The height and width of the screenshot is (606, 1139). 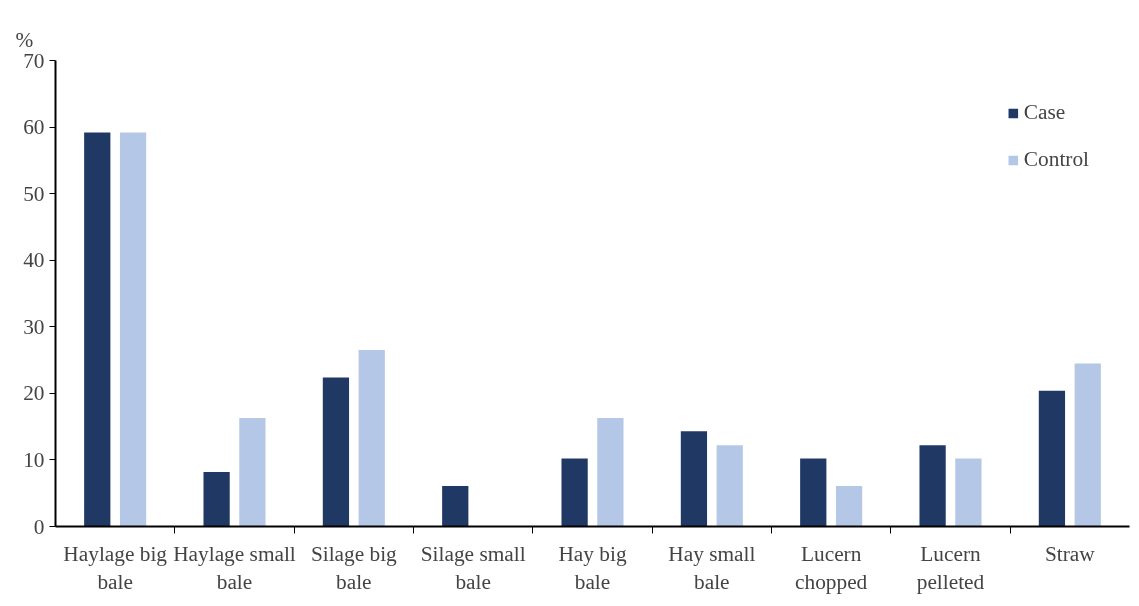 I want to click on x-tick-label: Hay small bale, so click(x=712, y=568).